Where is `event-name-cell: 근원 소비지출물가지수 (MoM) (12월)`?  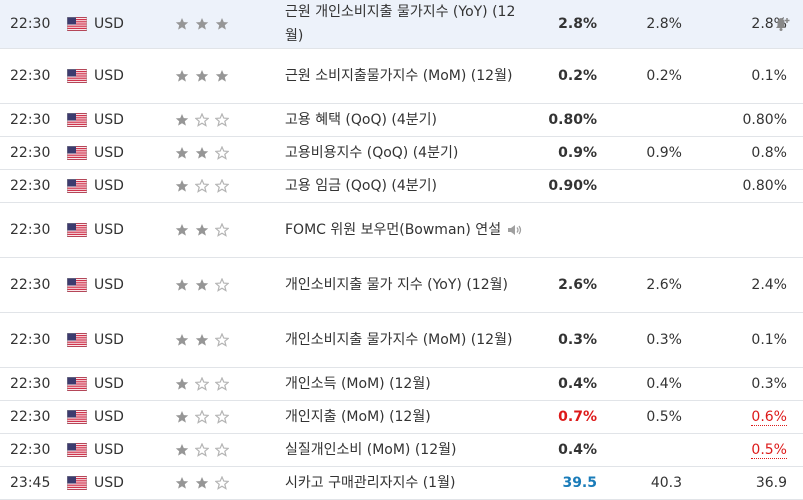 event-name-cell: 근원 소비지출물가지수 (MoM) (12월) is located at coordinates (406, 76).